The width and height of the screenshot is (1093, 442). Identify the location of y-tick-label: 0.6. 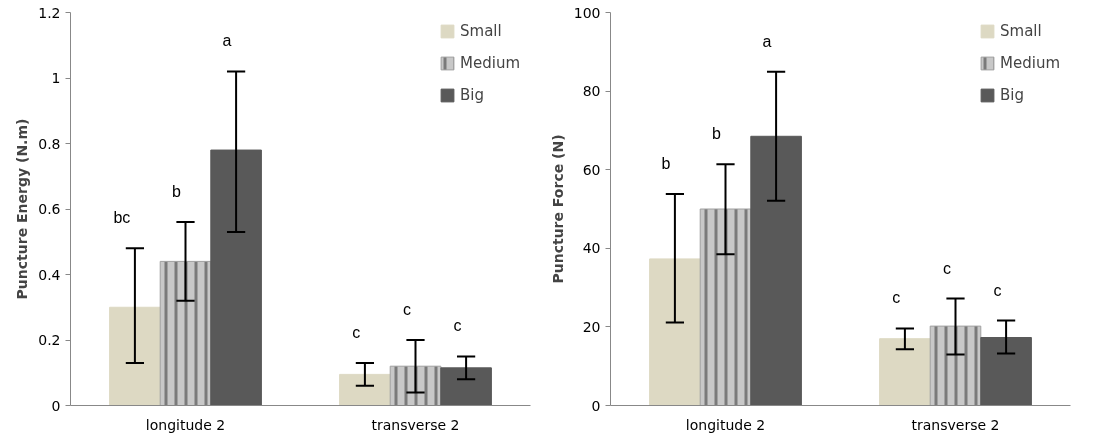
(49, 209).